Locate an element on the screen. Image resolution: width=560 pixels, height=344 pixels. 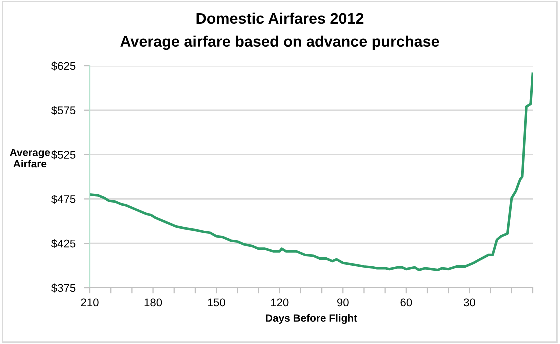
x-tick-label: 180 is located at coordinates (153, 302).